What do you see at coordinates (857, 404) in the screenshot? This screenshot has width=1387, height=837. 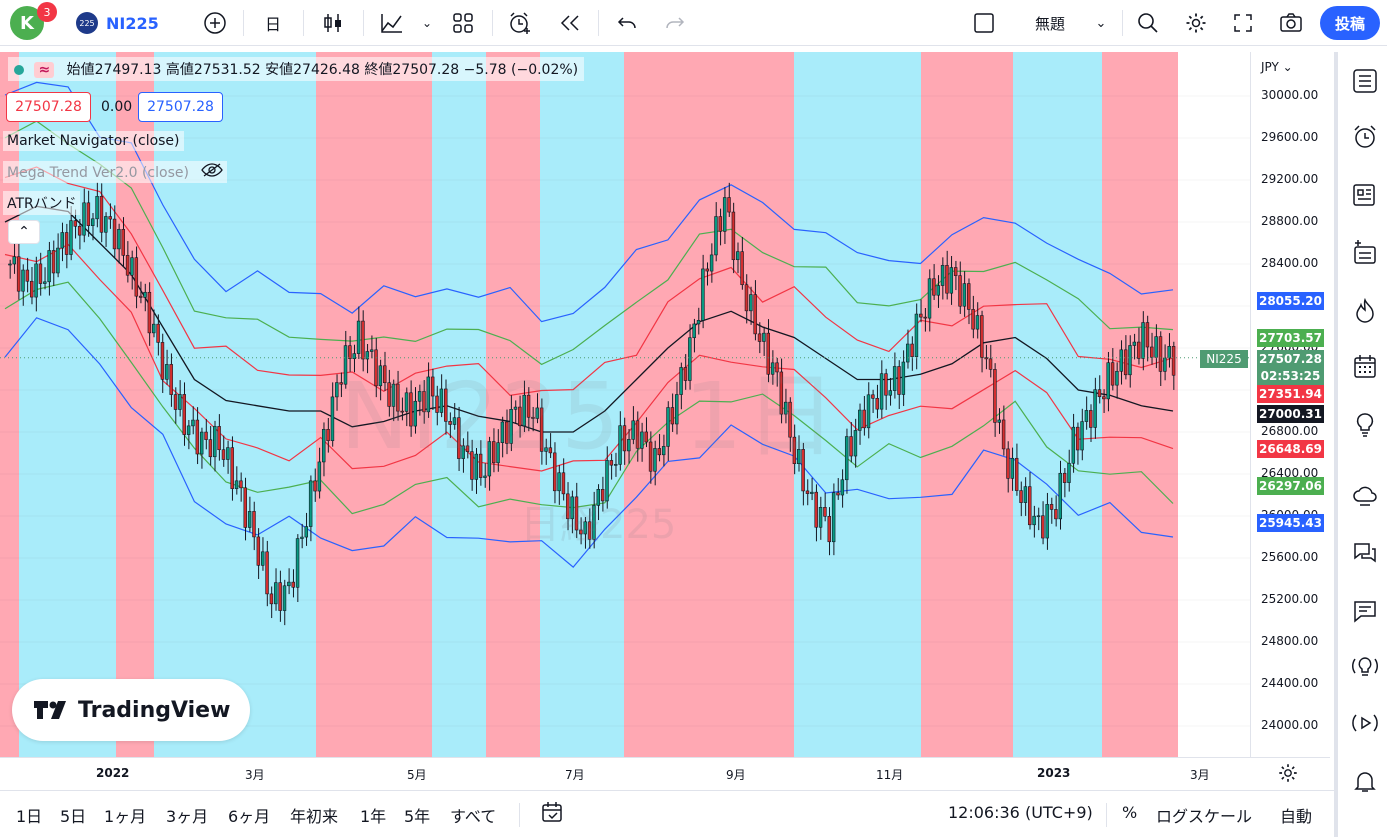 I see `trend-zone-blue` at bounding box center [857, 404].